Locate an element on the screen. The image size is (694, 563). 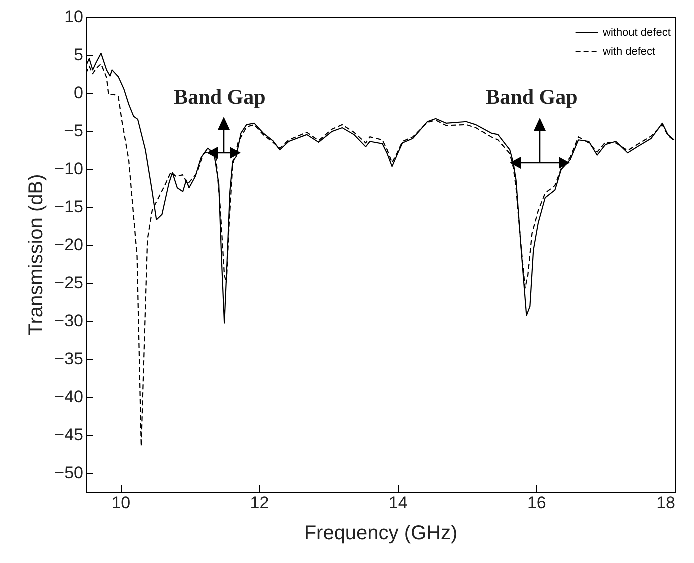
y-tick-label: −35 is located at coordinates (69, 359).